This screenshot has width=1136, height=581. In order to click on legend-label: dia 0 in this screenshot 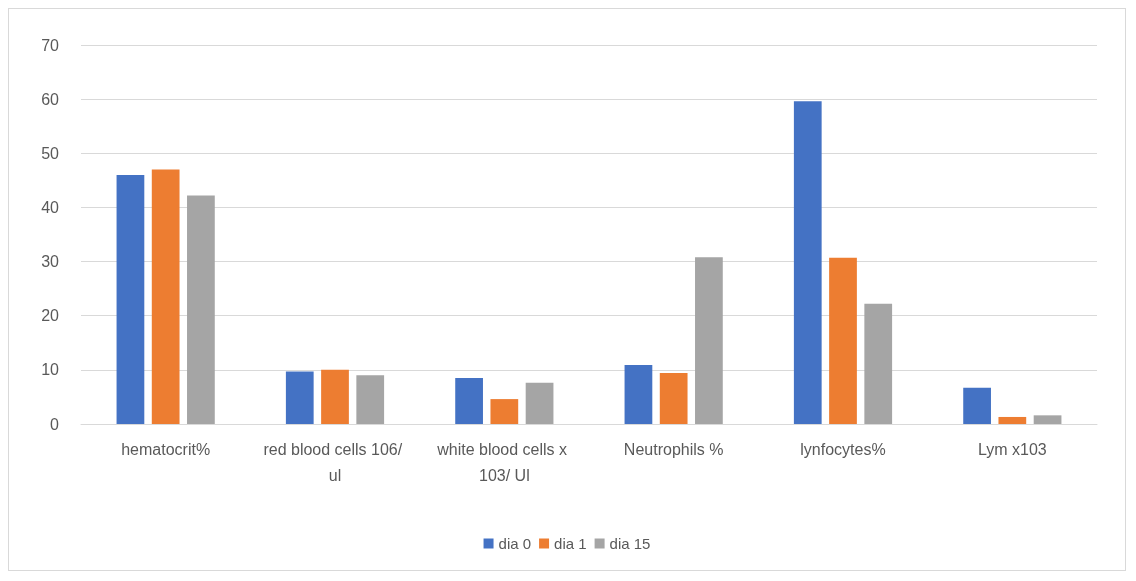, I will do `click(515, 543)`.